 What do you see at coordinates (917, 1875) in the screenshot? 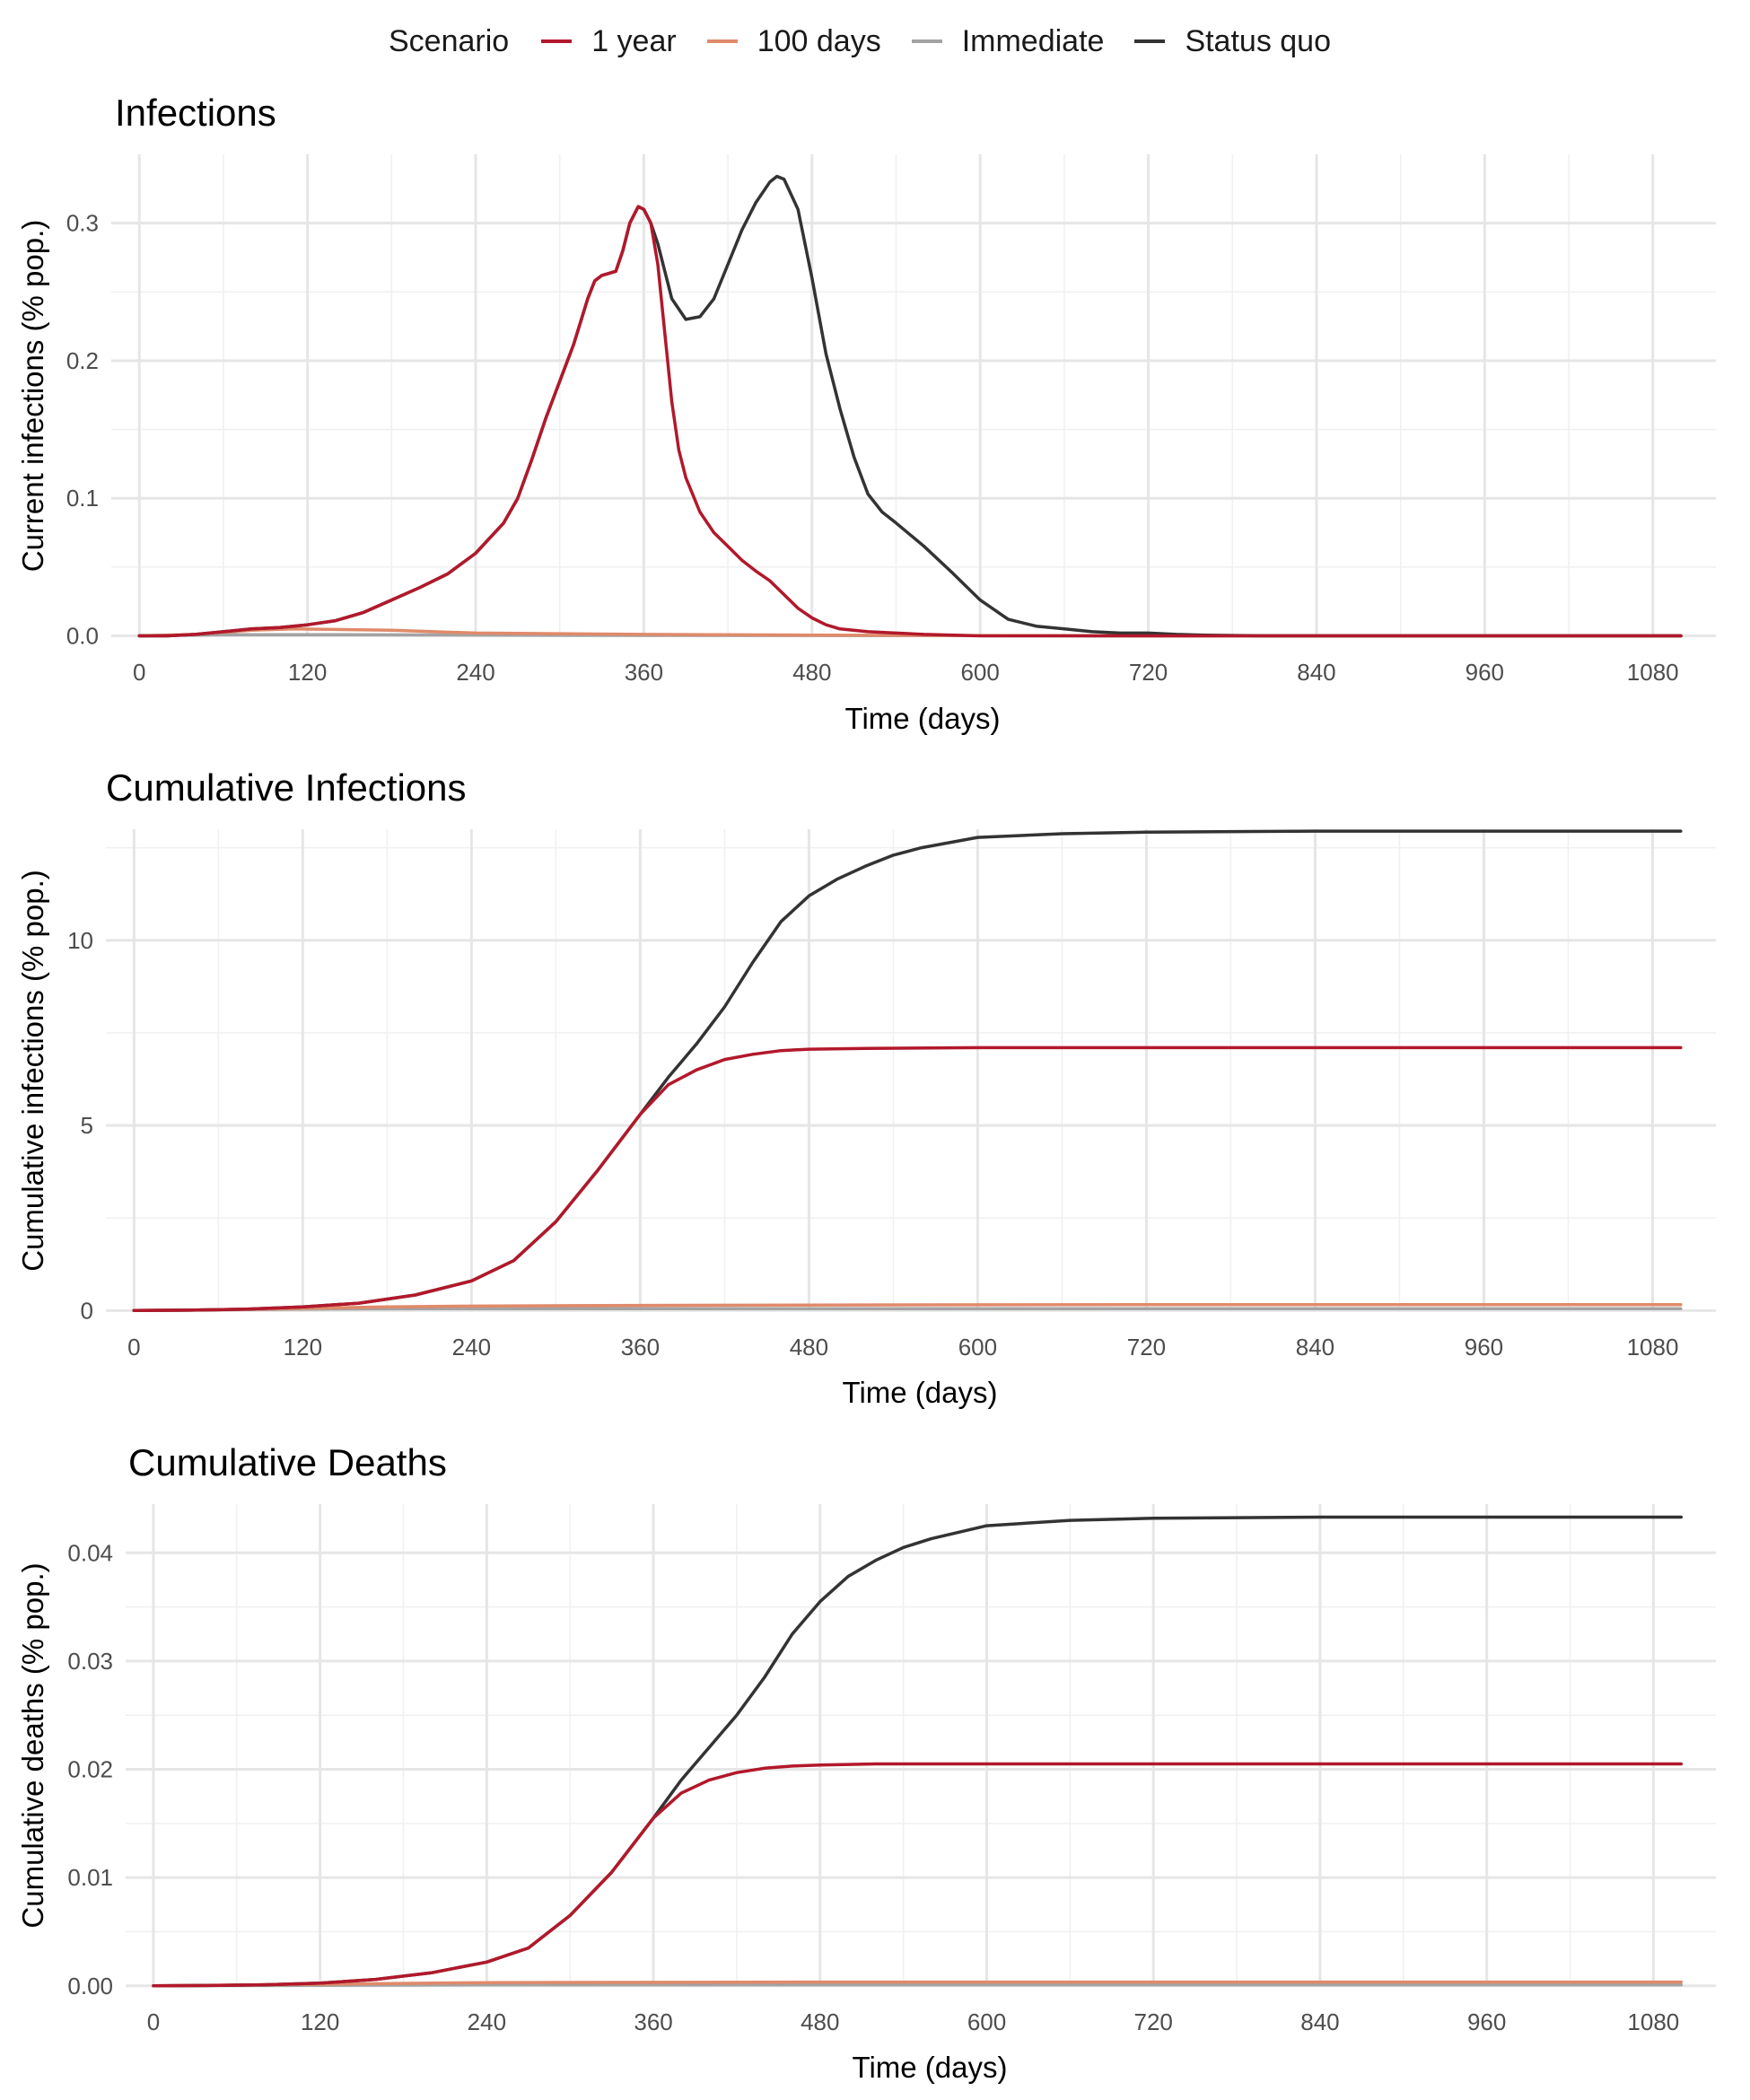
I see `panel-3-series-line-1-year` at bounding box center [917, 1875].